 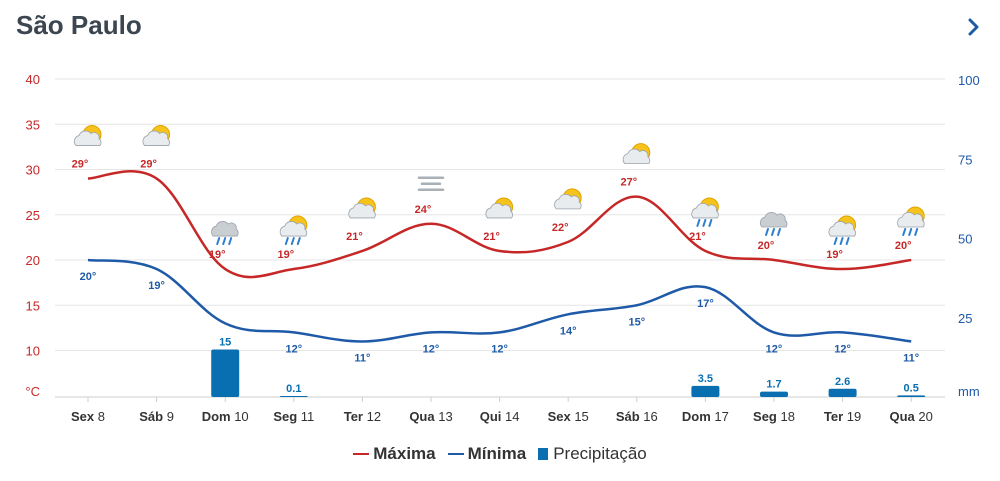 I want to click on legend-precip-swatch, so click(x=543, y=454).